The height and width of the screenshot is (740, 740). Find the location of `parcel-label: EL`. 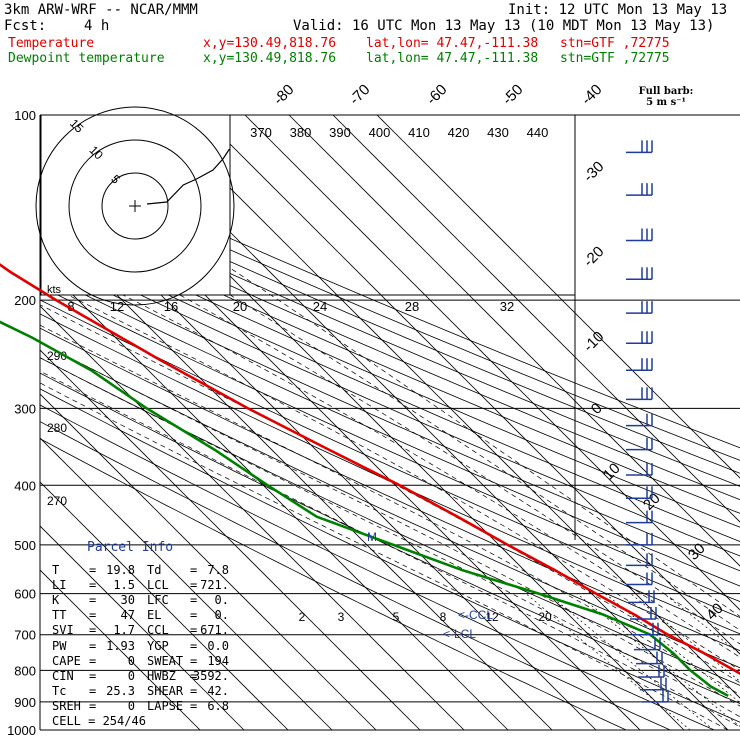

parcel-label: EL is located at coordinates (154, 615).